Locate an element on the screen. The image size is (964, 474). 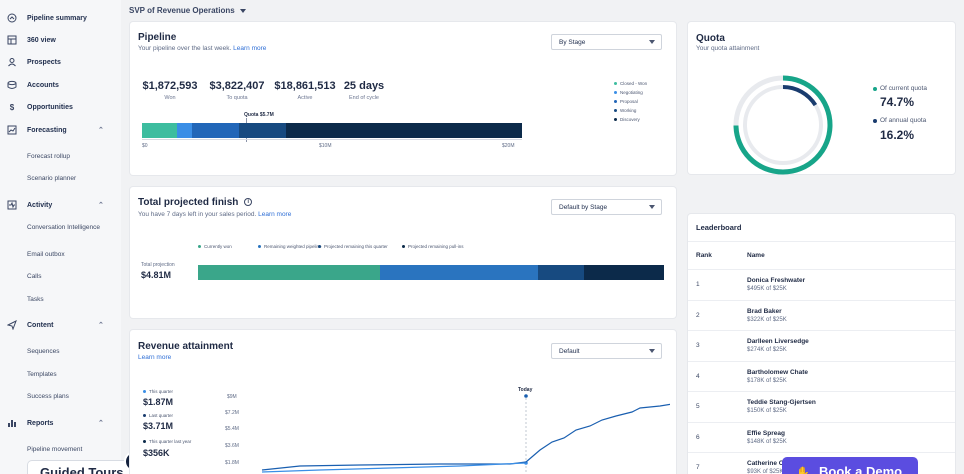
leaderboard-title: Leaderboard is located at coordinates (719, 227).